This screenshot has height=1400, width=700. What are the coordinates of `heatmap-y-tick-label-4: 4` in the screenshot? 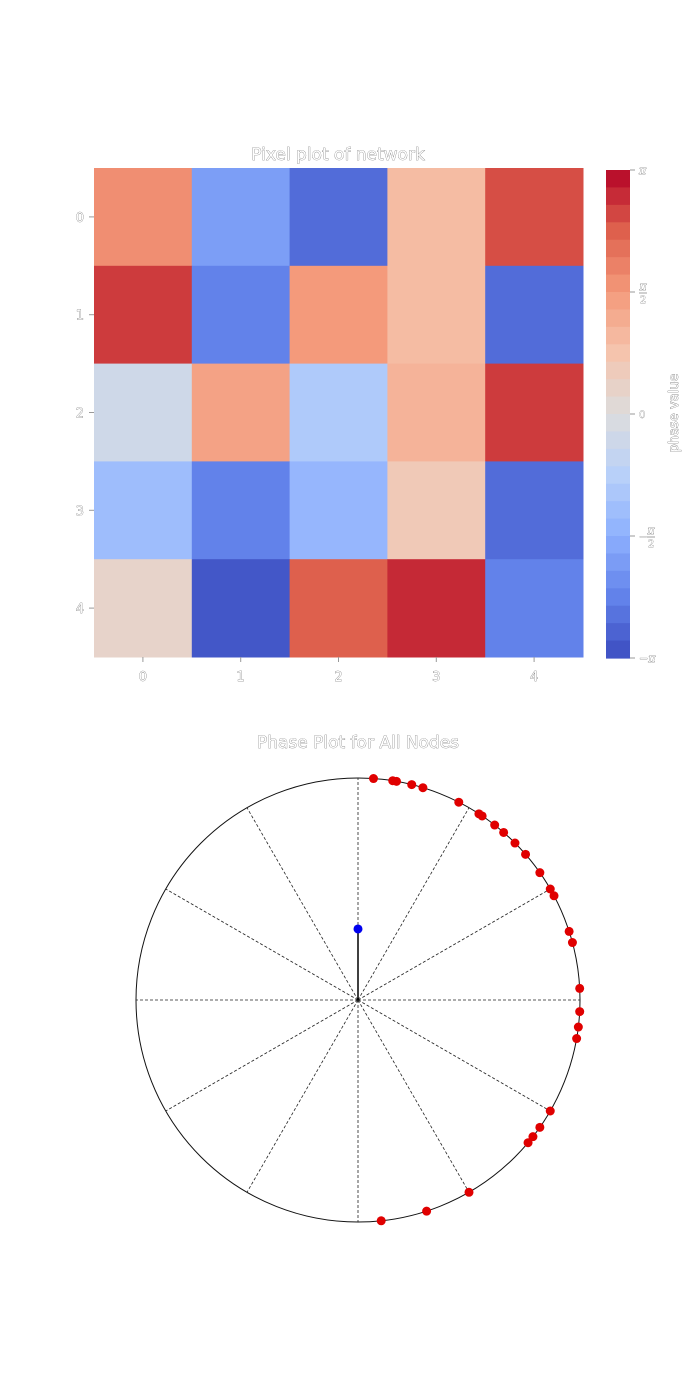 It's located at (80, 609).